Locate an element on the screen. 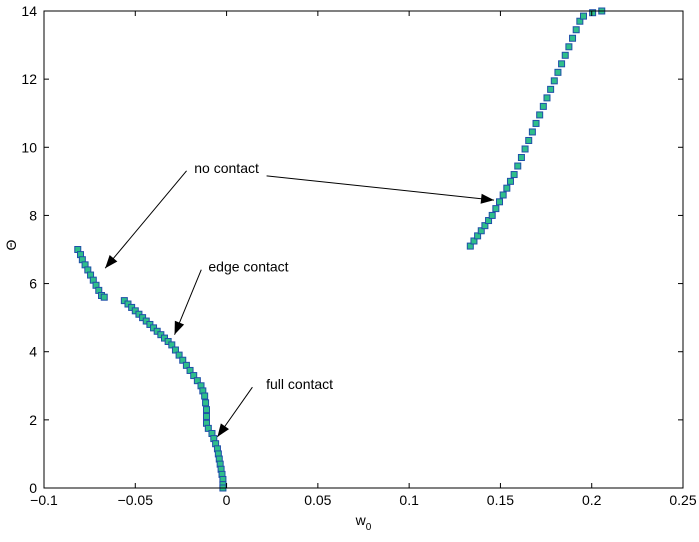  x-axis-label: w0 is located at coordinates (363, 522).